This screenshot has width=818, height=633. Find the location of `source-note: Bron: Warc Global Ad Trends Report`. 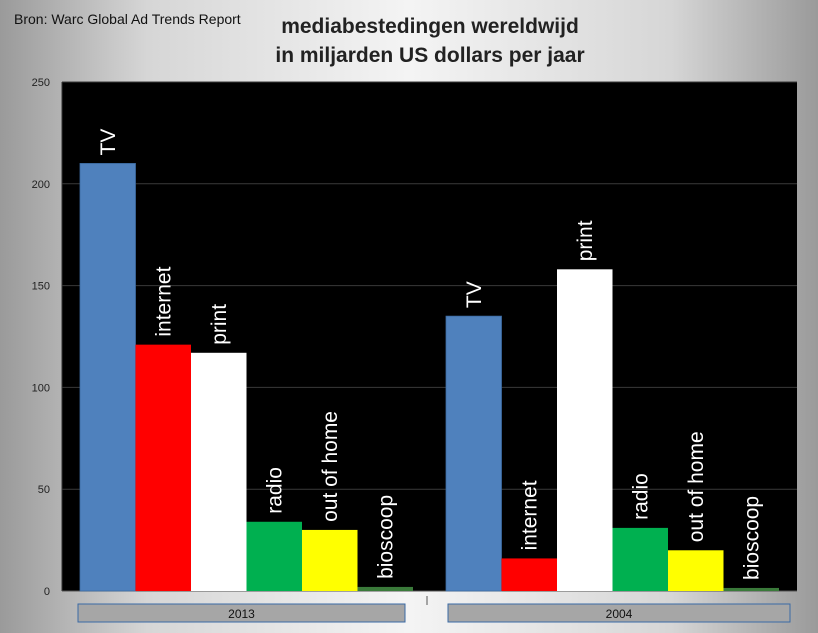

source-note: Bron: Warc Global Ad Trends Report is located at coordinates (127, 19).